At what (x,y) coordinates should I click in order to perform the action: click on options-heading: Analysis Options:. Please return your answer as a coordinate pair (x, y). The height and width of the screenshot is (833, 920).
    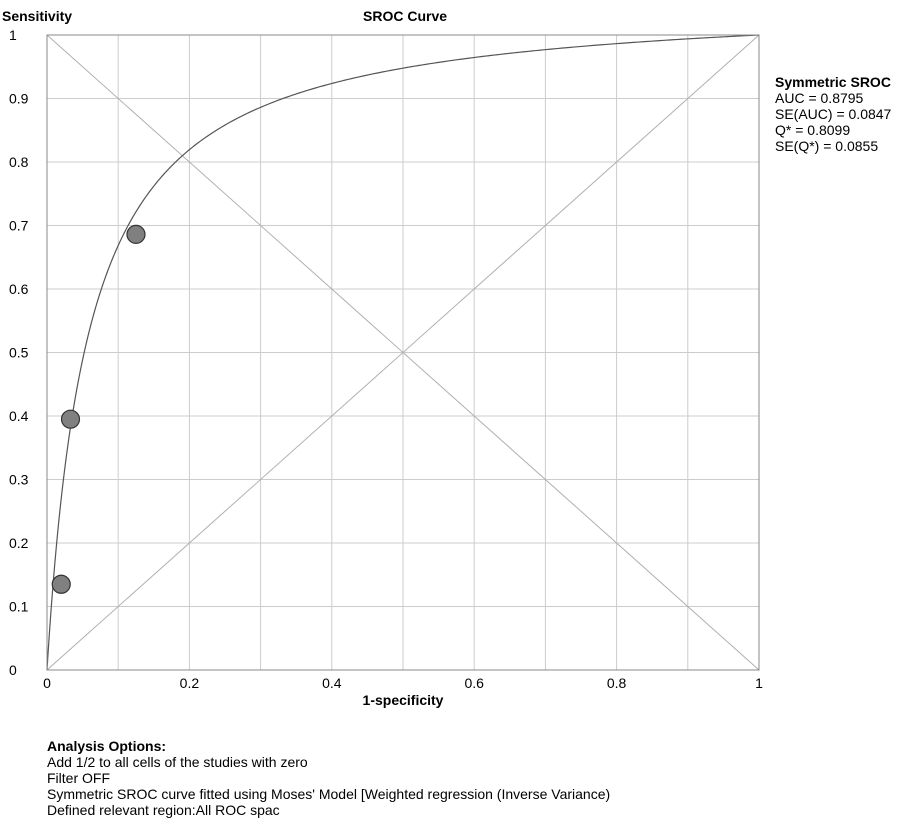
    Looking at the image, I should click on (107, 746).